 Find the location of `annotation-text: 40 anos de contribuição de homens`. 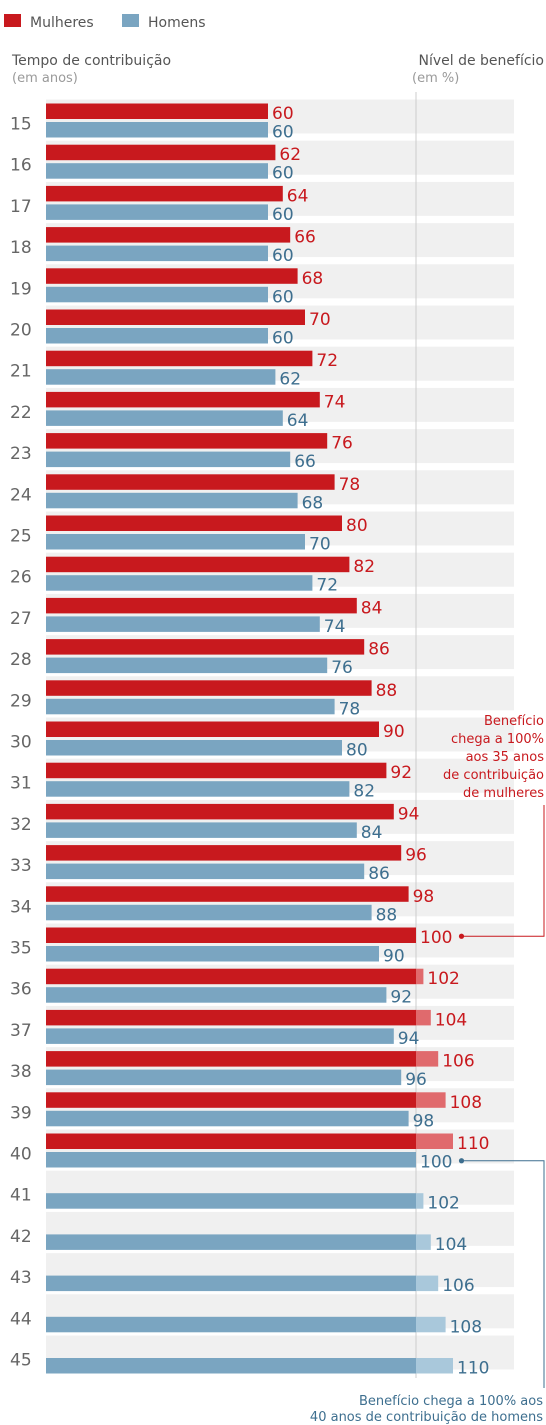

annotation-text: 40 anos de contribuição de homens is located at coordinates (426, 1417).